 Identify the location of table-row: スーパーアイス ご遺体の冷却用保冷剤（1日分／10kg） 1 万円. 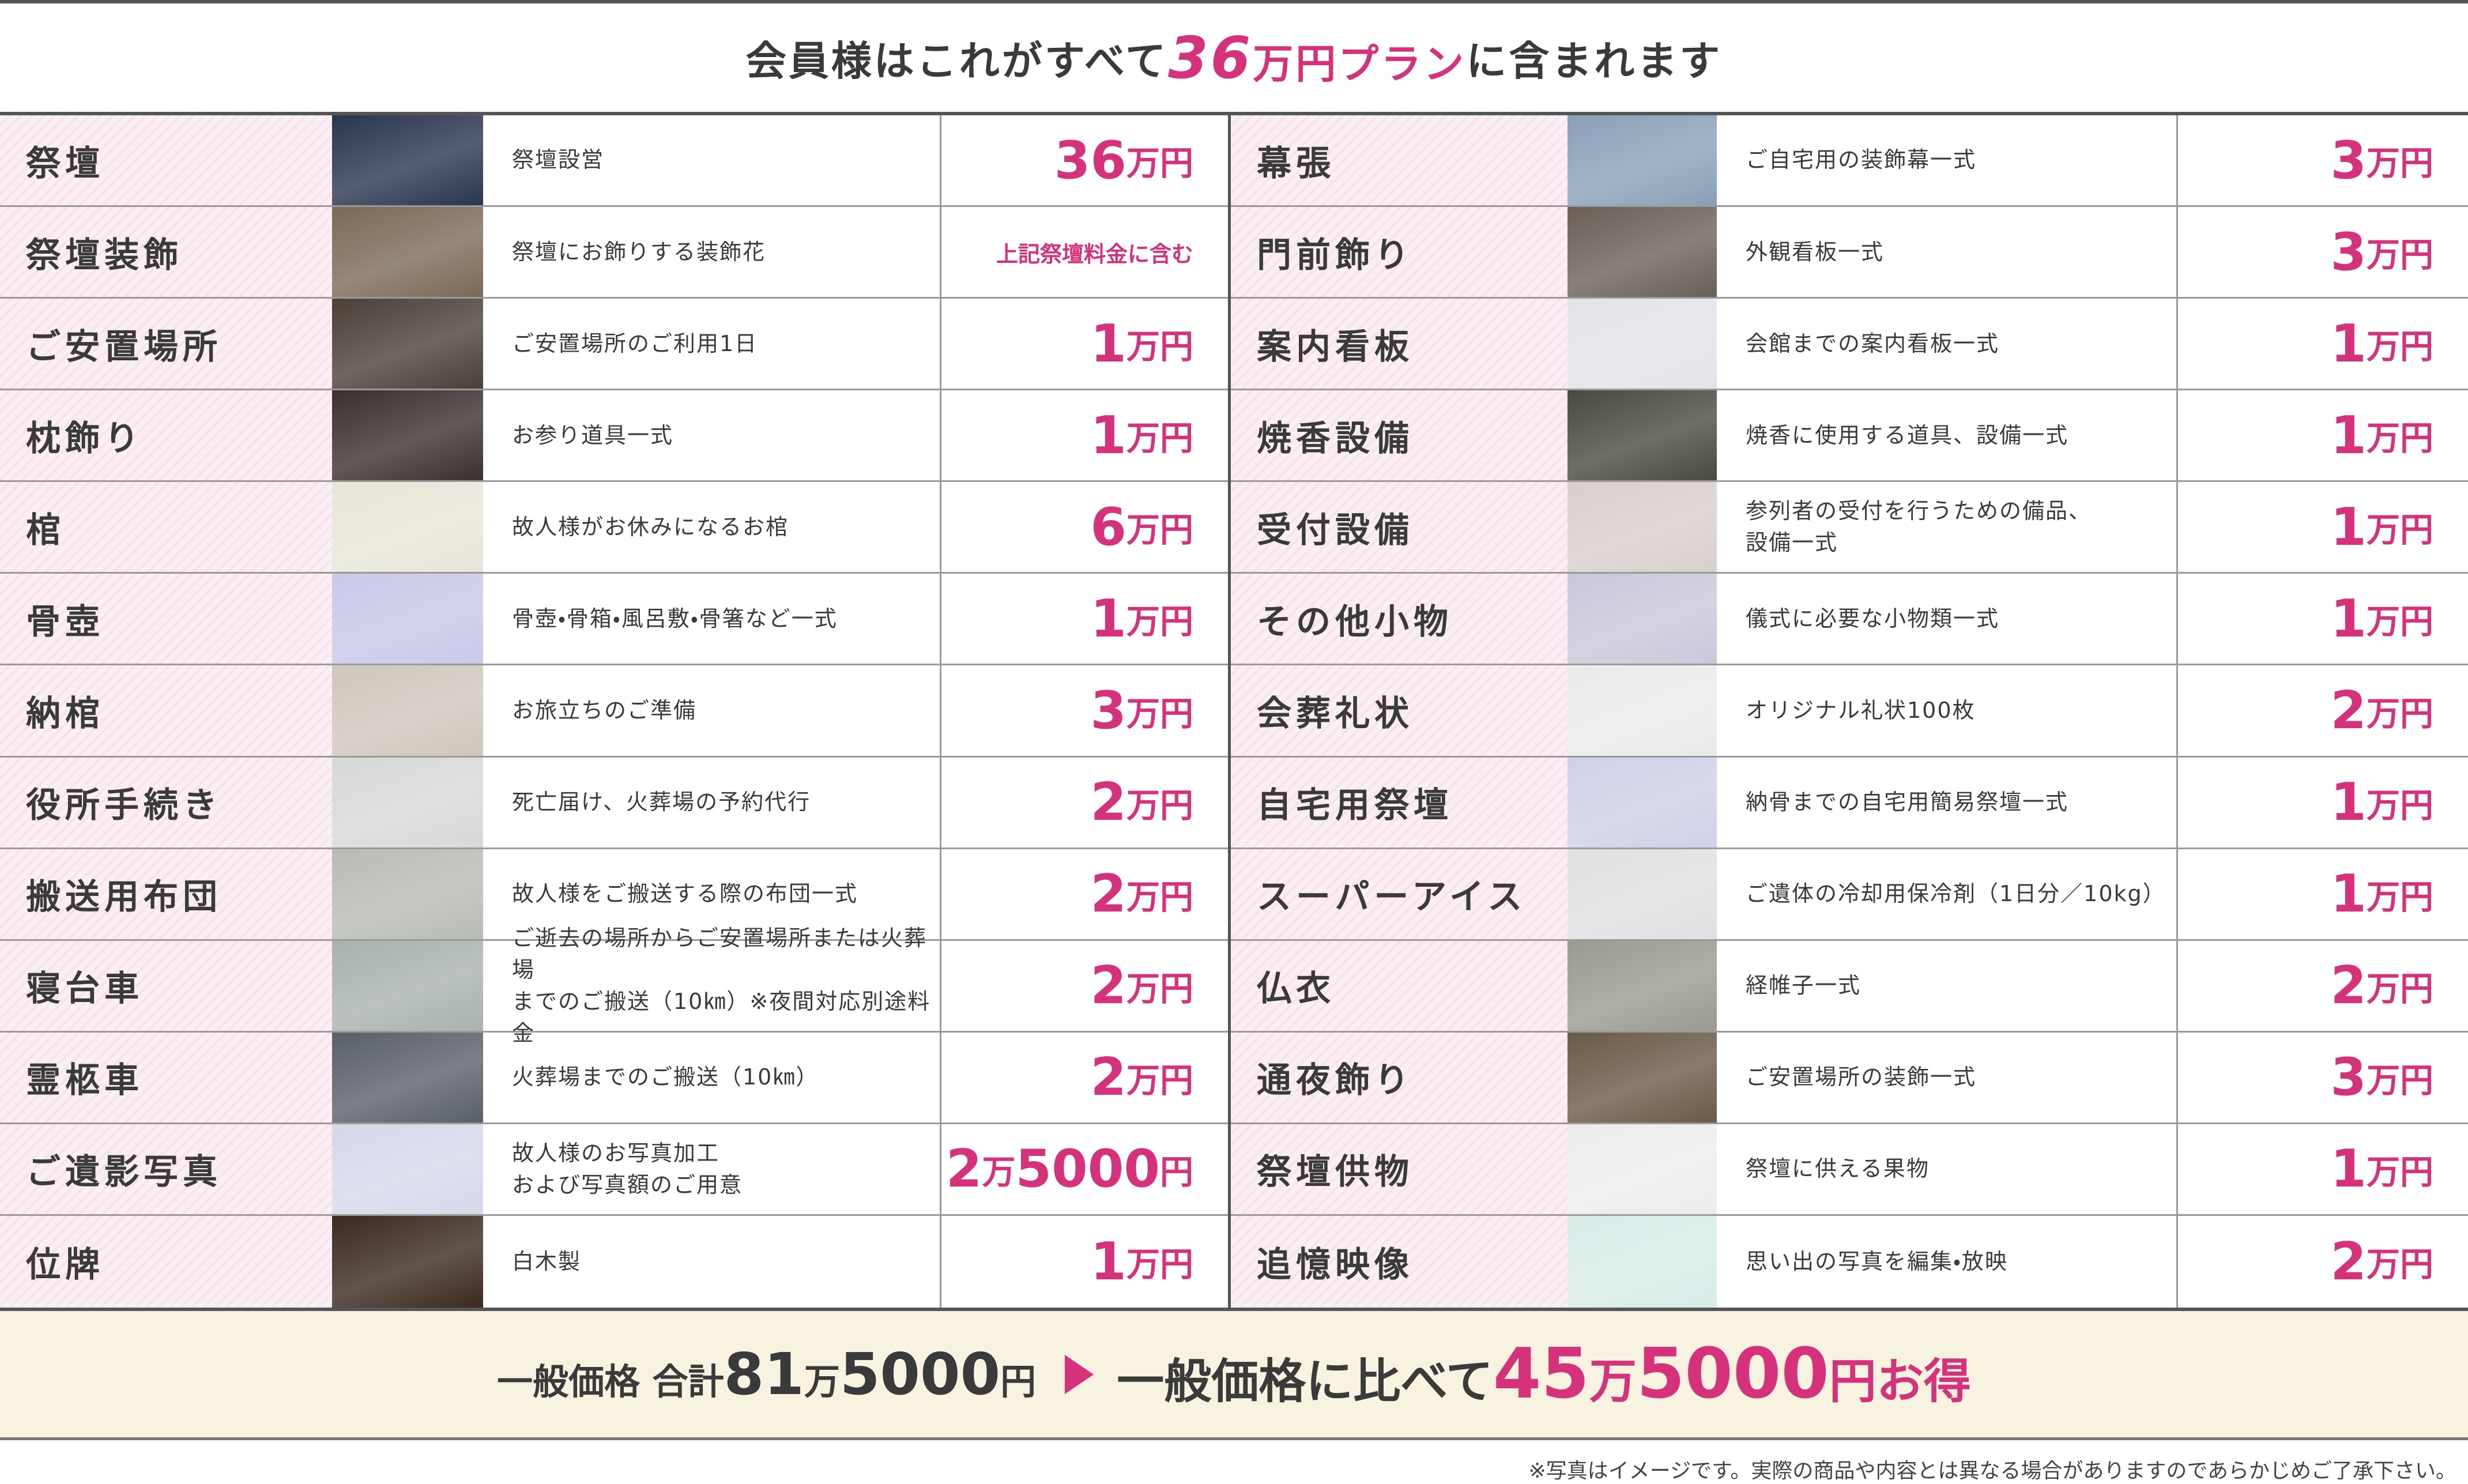
(1849, 895).